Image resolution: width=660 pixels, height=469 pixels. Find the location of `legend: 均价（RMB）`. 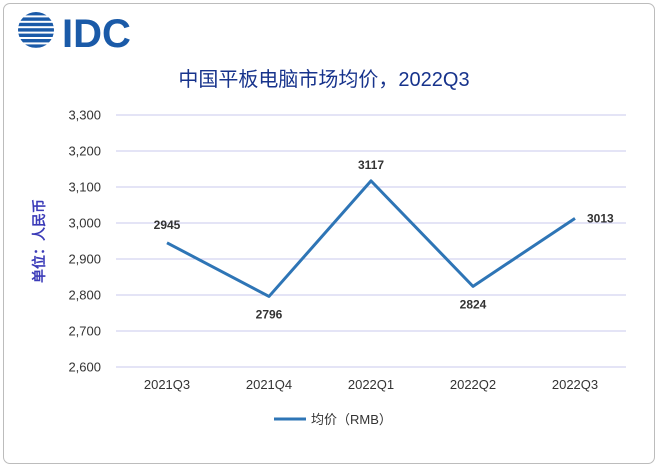

legend: 均价（RMB） is located at coordinates (333, 419).